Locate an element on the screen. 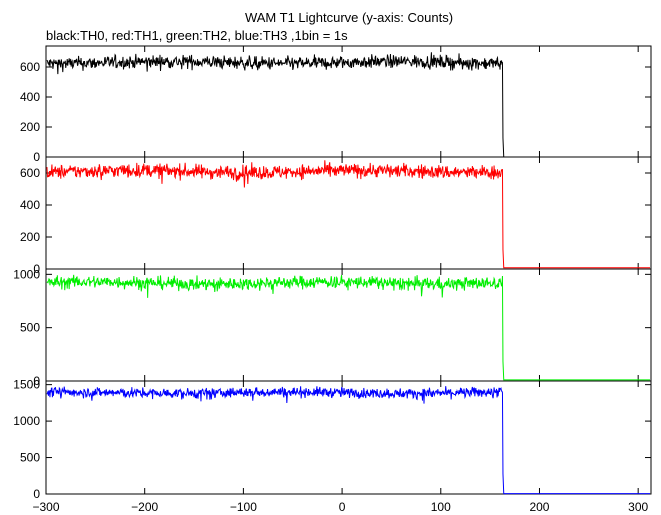 This screenshot has height=515, width=661. x-tick-label: 0 is located at coordinates (342, 507).